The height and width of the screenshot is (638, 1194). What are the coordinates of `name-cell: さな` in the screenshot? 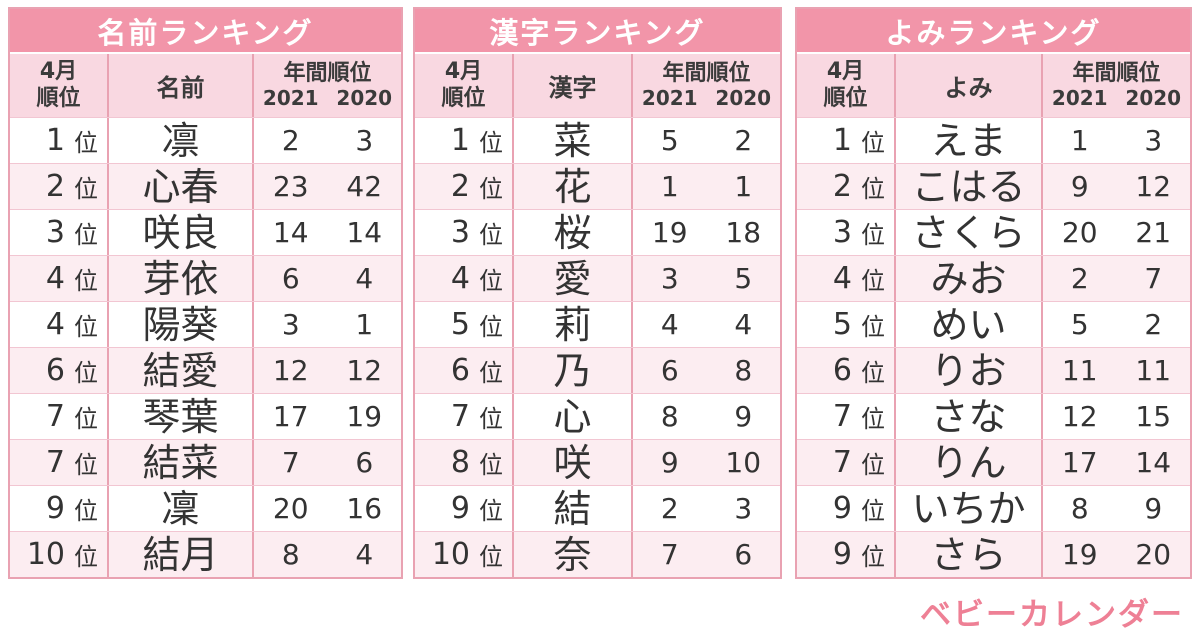 It's located at (968, 416).